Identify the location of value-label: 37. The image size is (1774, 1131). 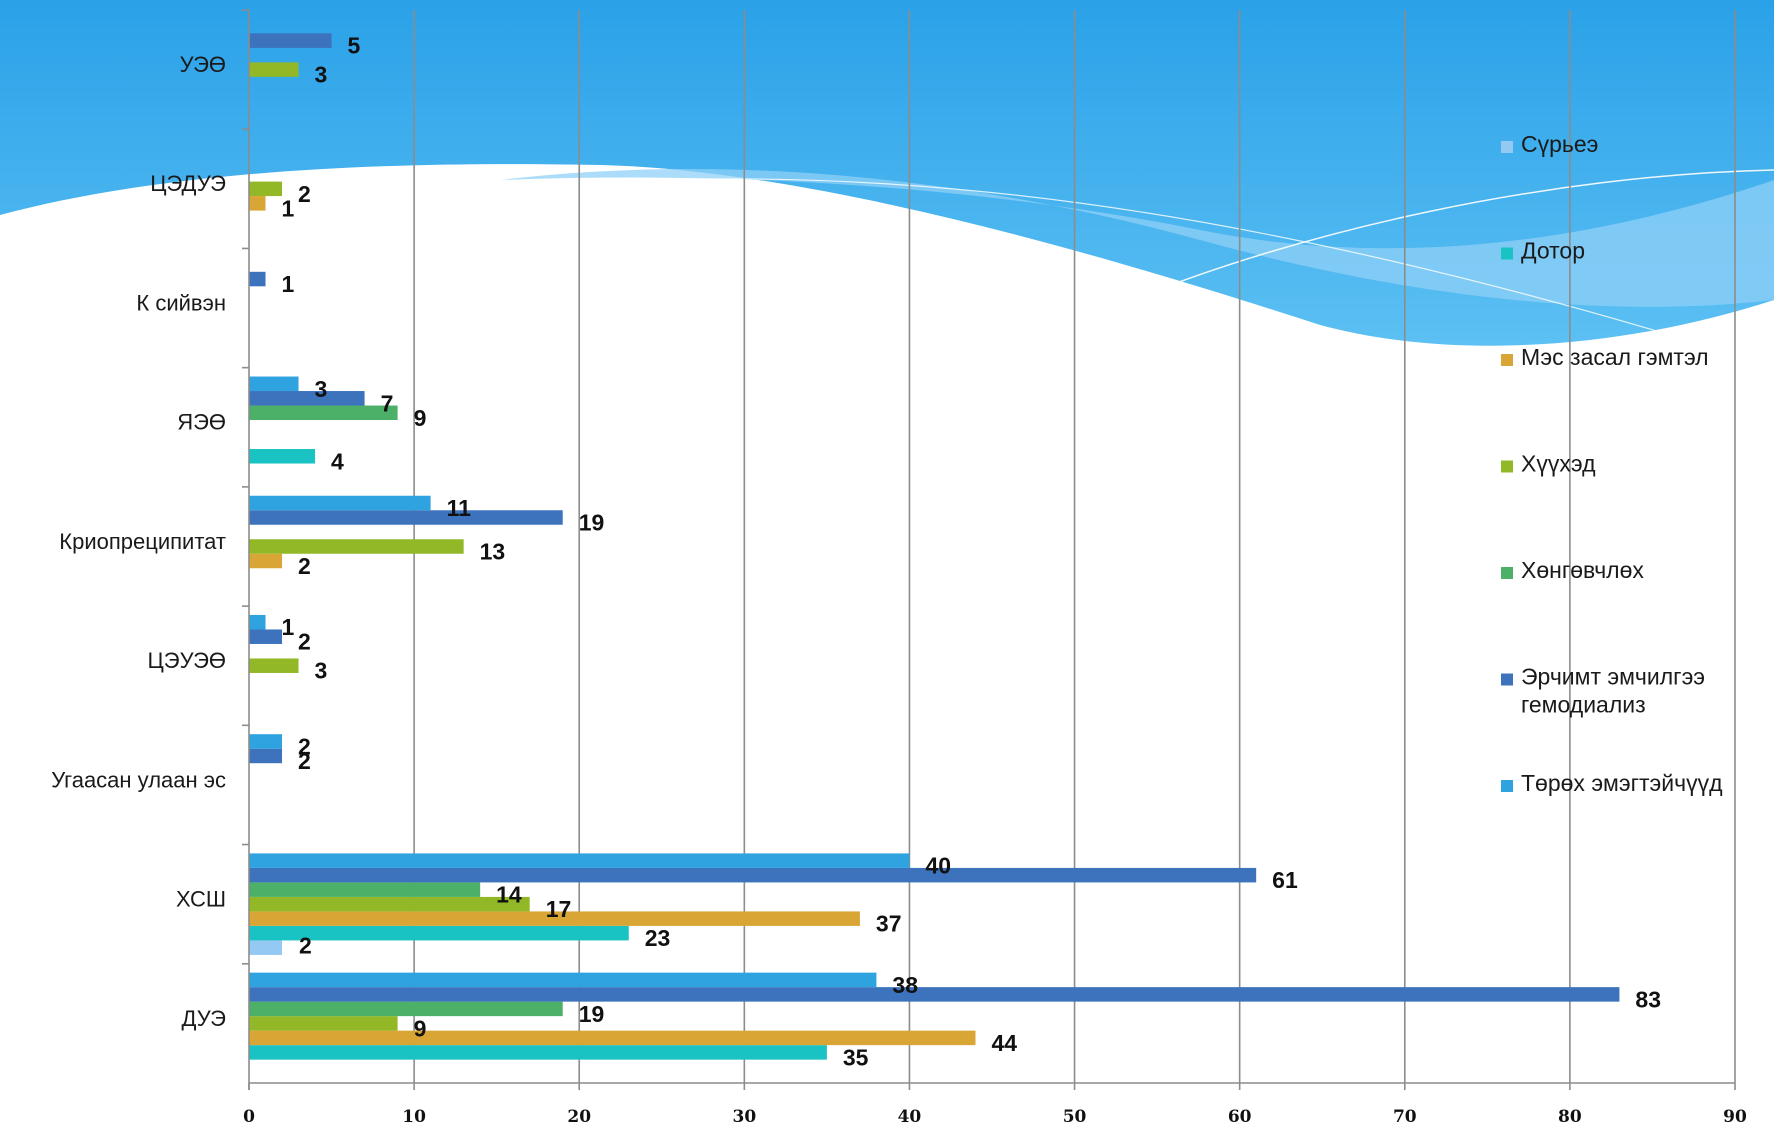
(889, 924).